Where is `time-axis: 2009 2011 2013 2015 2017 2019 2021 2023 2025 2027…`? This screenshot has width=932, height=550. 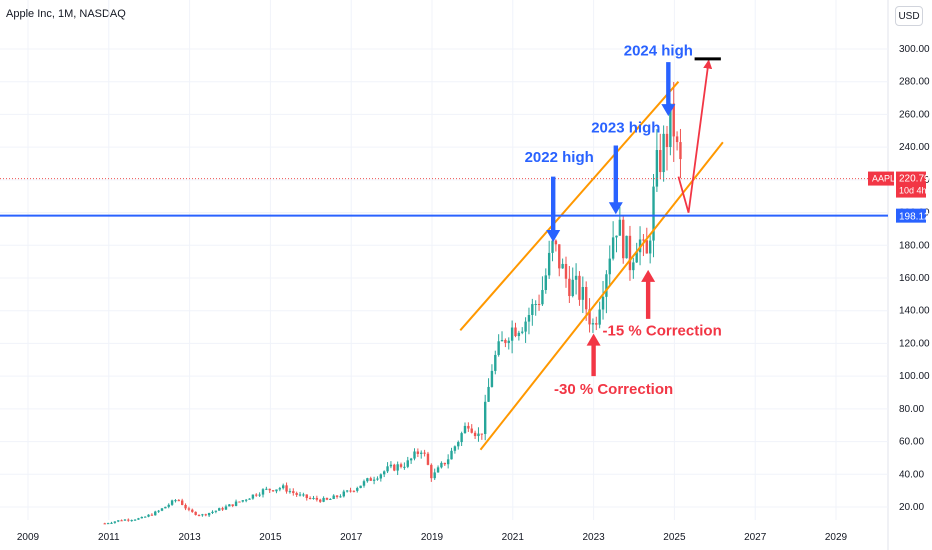
time-axis: 2009 2011 2013 2015 2017 2019 2021 2023 2025 2027… is located at coordinates (432, 537).